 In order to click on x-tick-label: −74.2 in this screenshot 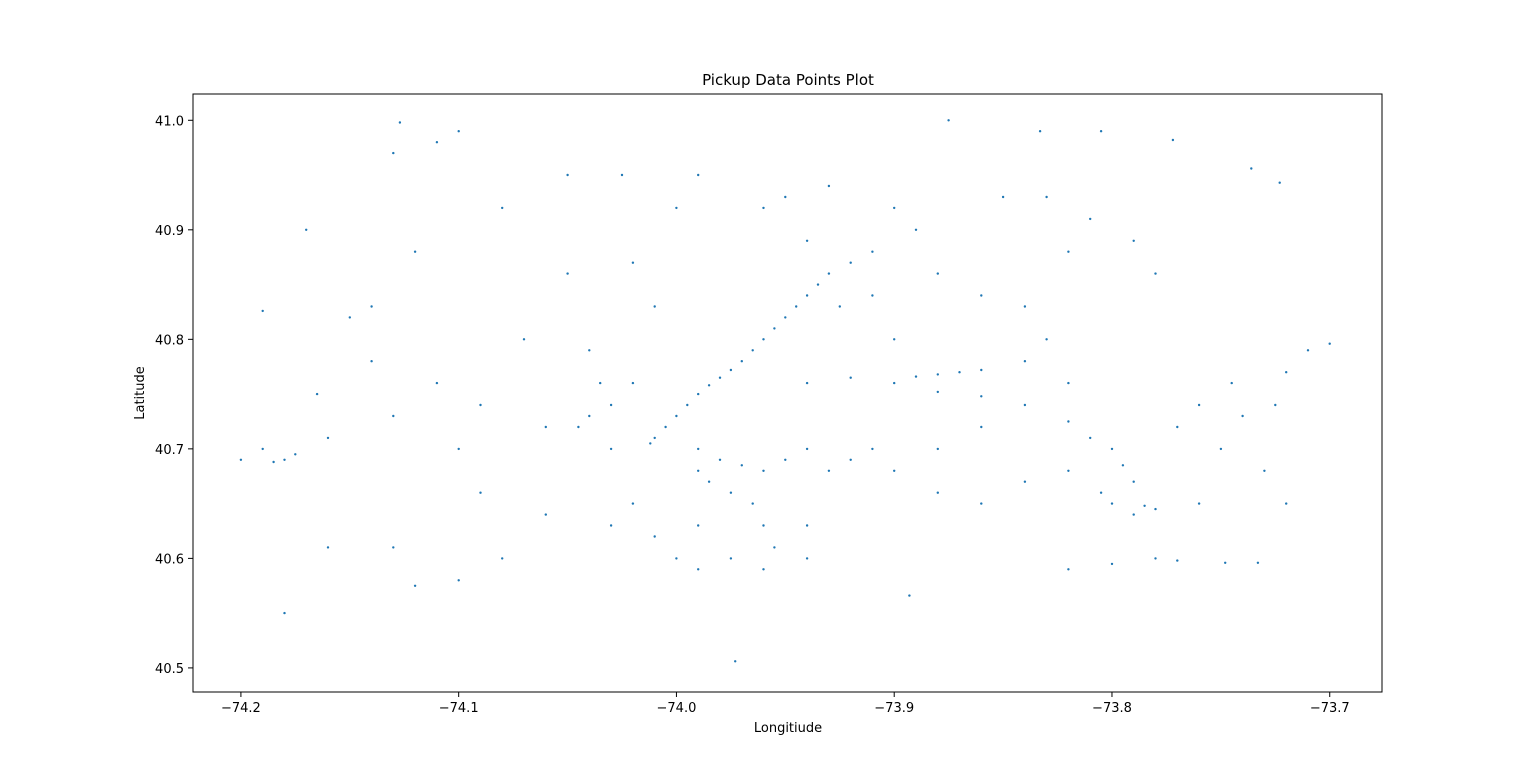, I will do `click(241, 708)`.